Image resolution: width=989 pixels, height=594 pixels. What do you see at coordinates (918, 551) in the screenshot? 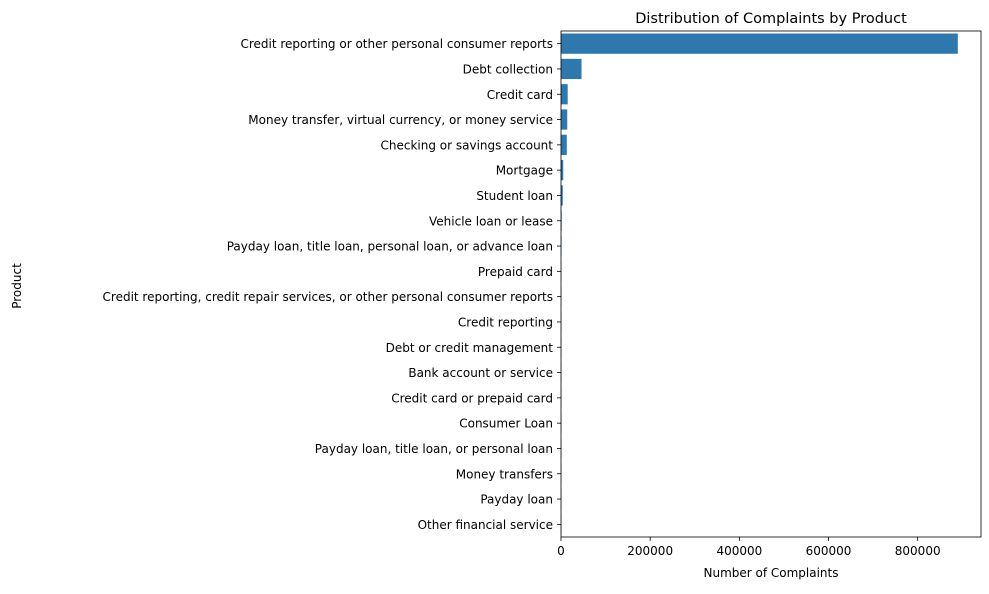
I see `x-tick-label: 800000` at bounding box center [918, 551].